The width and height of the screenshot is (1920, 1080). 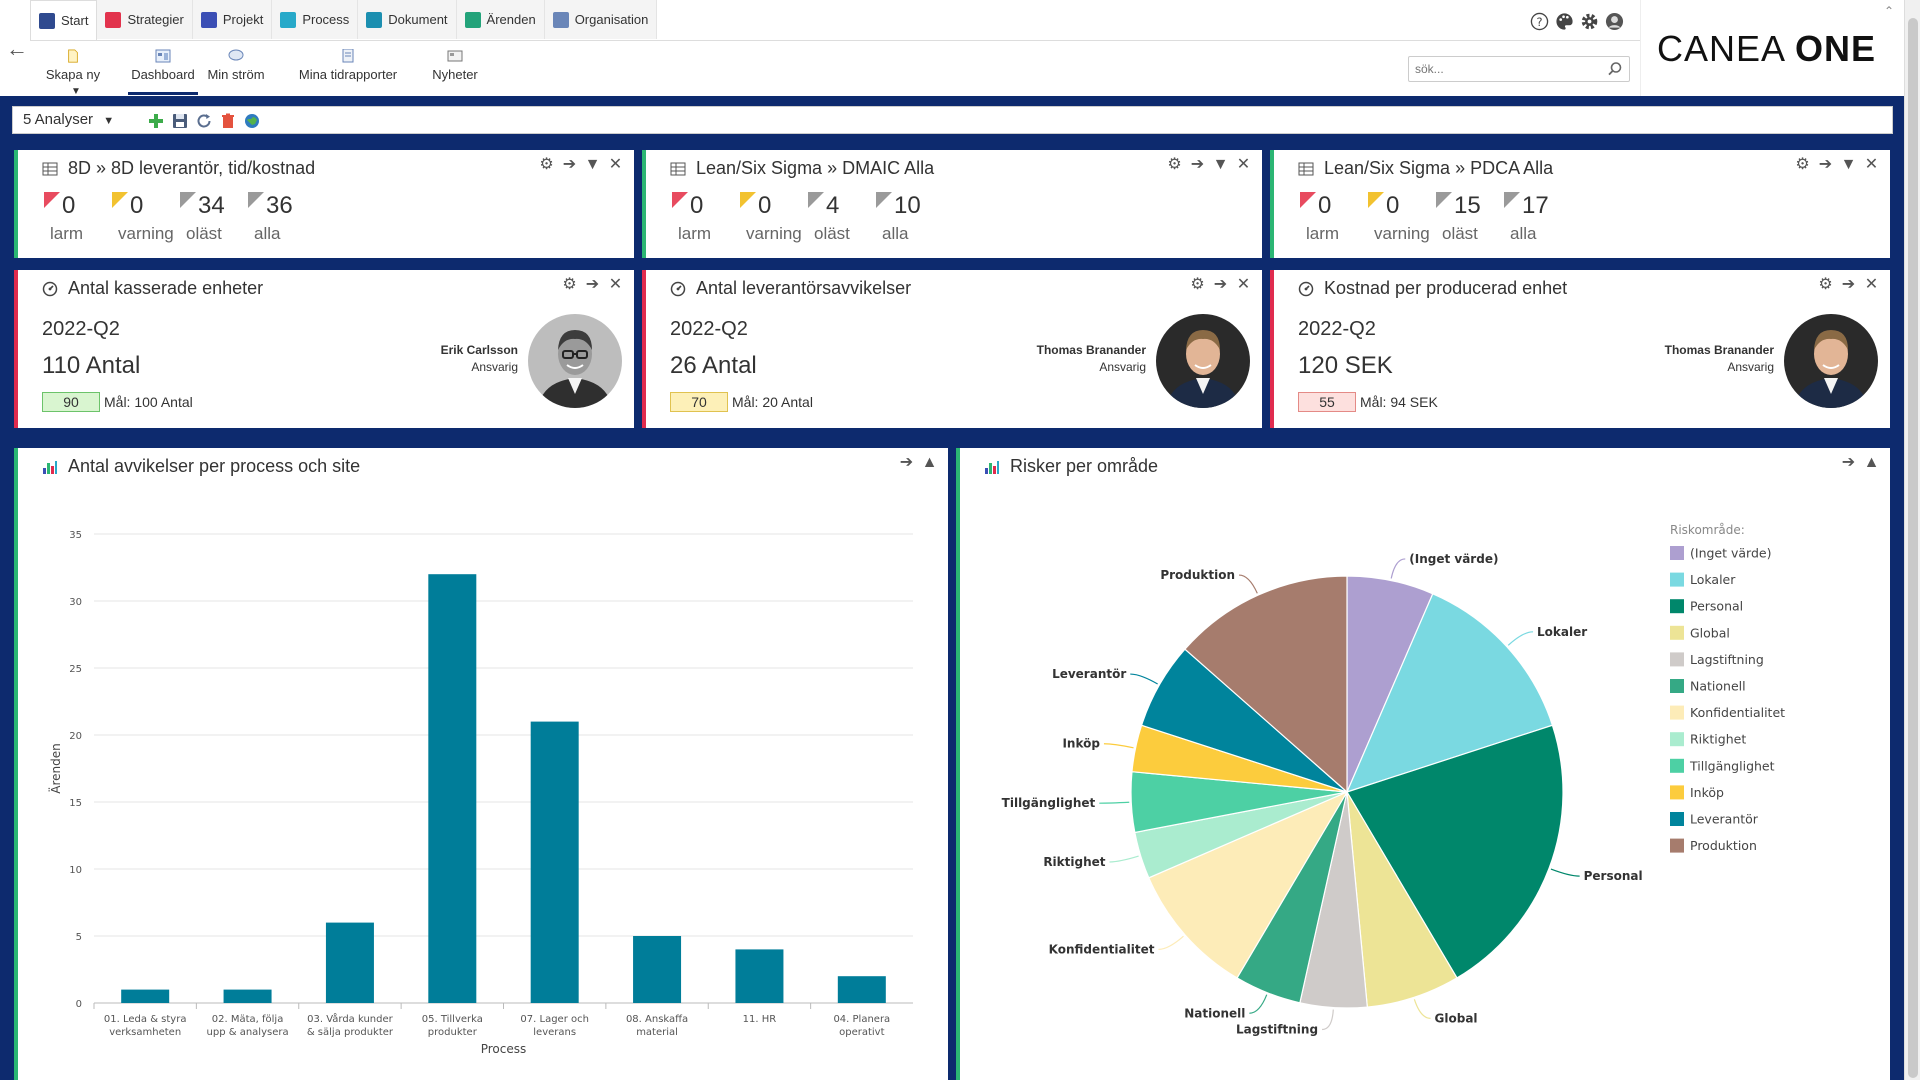 What do you see at coordinates (1716, 606) in the screenshot?
I see `legend-item: Personal` at bounding box center [1716, 606].